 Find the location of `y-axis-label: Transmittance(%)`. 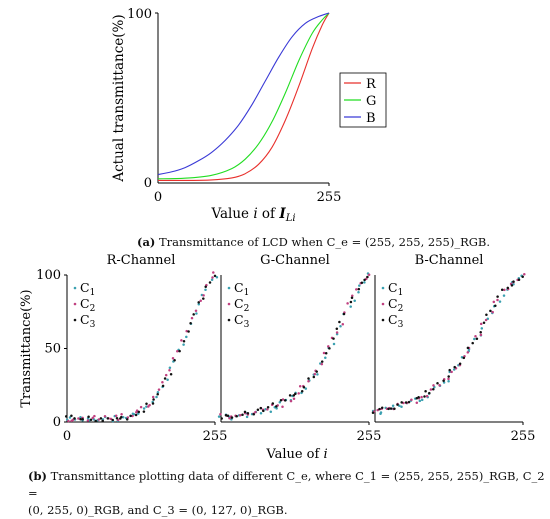

y-axis-label: Transmittance(%) is located at coordinates (26, 348).